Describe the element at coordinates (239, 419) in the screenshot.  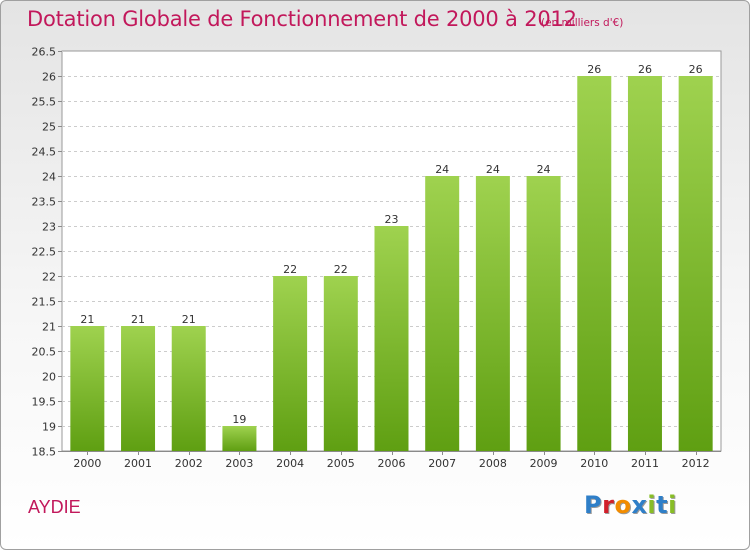
I see `bar-value-label: 19` at that location.